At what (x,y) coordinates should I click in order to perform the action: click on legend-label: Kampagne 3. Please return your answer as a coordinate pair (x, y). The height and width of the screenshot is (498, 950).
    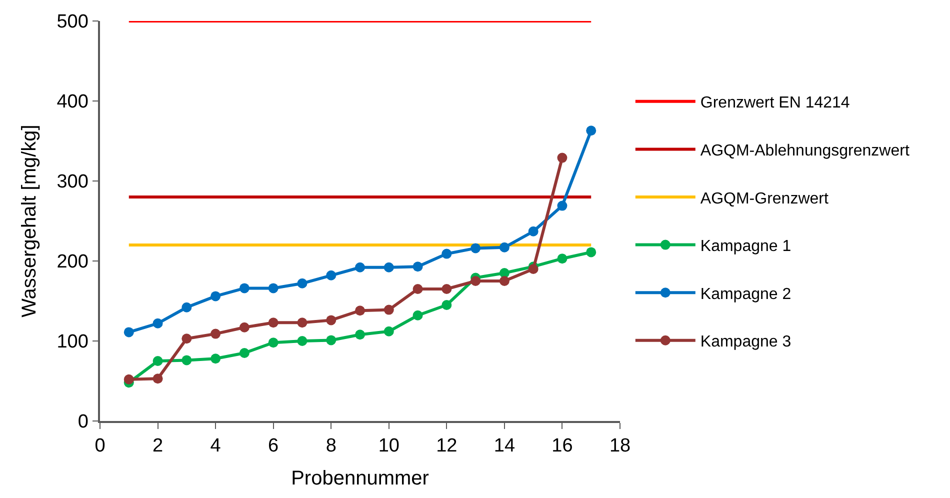
    Looking at the image, I should click on (746, 342).